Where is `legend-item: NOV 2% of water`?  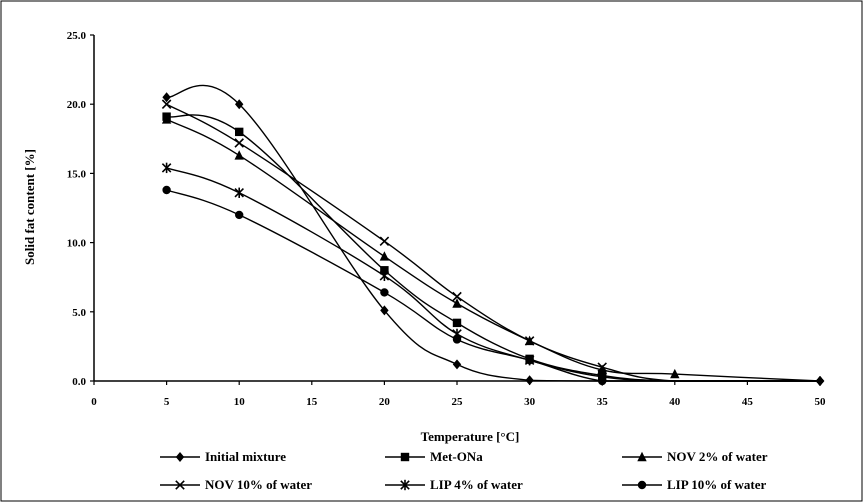
legend-item: NOV 2% of water is located at coordinates (695, 456).